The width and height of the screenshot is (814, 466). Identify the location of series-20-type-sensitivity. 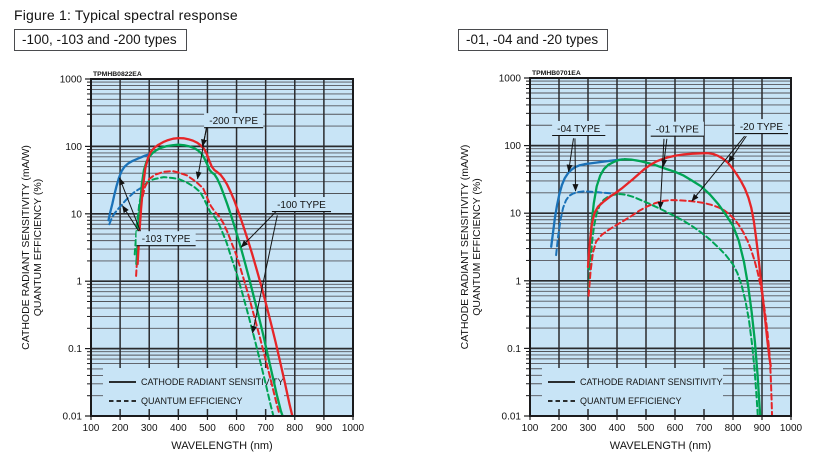
(679, 259).